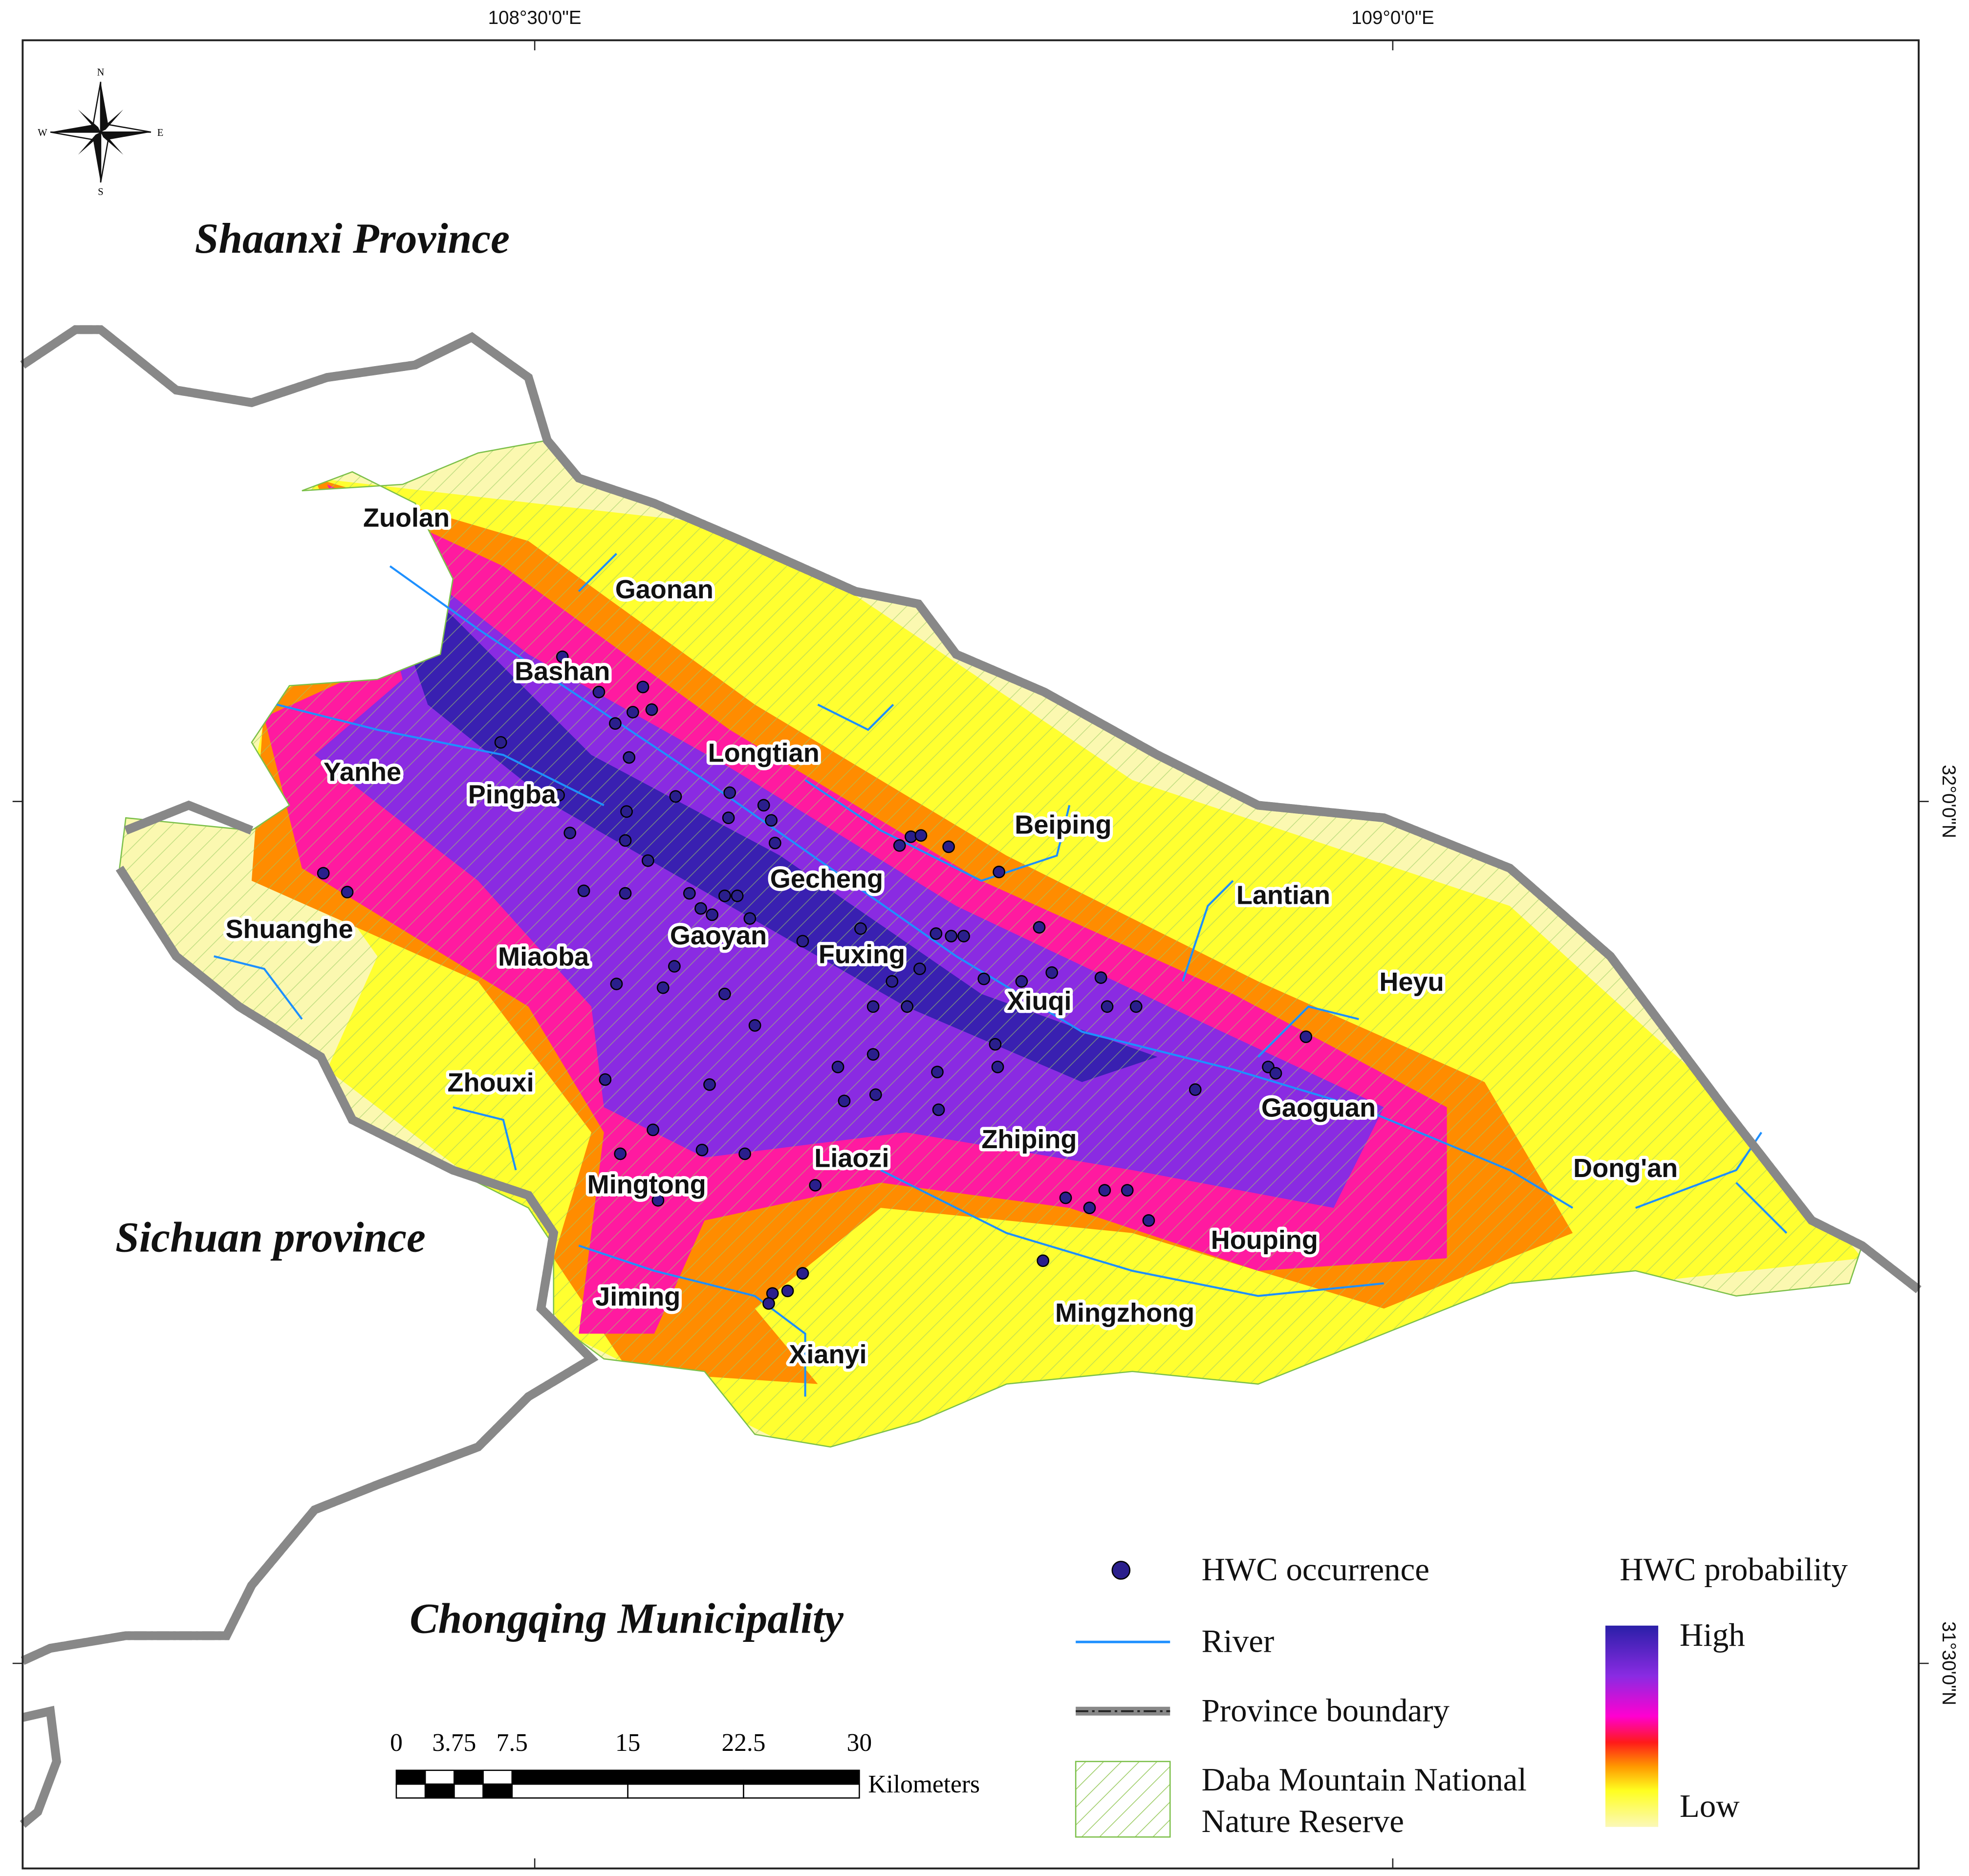 The width and height of the screenshot is (1969, 1876). I want to click on scale-unit: Kilometers, so click(924, 1784).